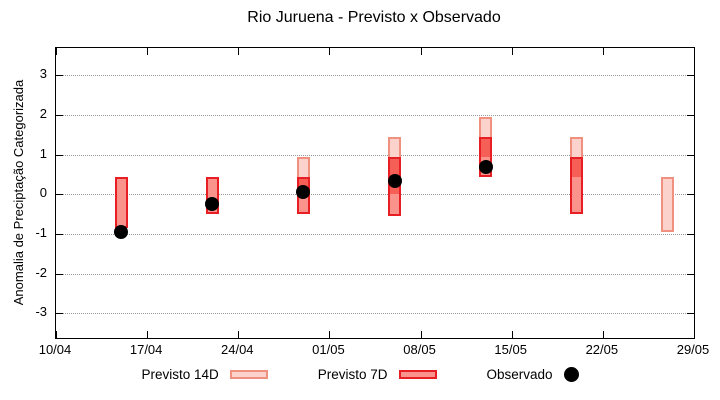  Describe the element at coordinates (55, 349) in the screenshot. I see `x-tick-label: 10/04` at that location.